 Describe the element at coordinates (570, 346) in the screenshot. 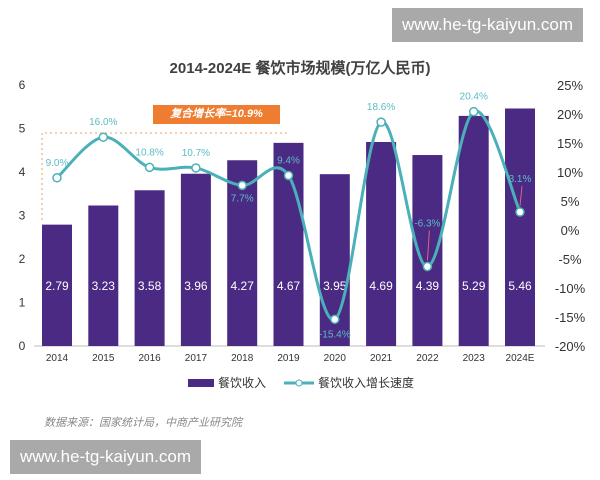

I see `right-tick-label: -20%` at that location.